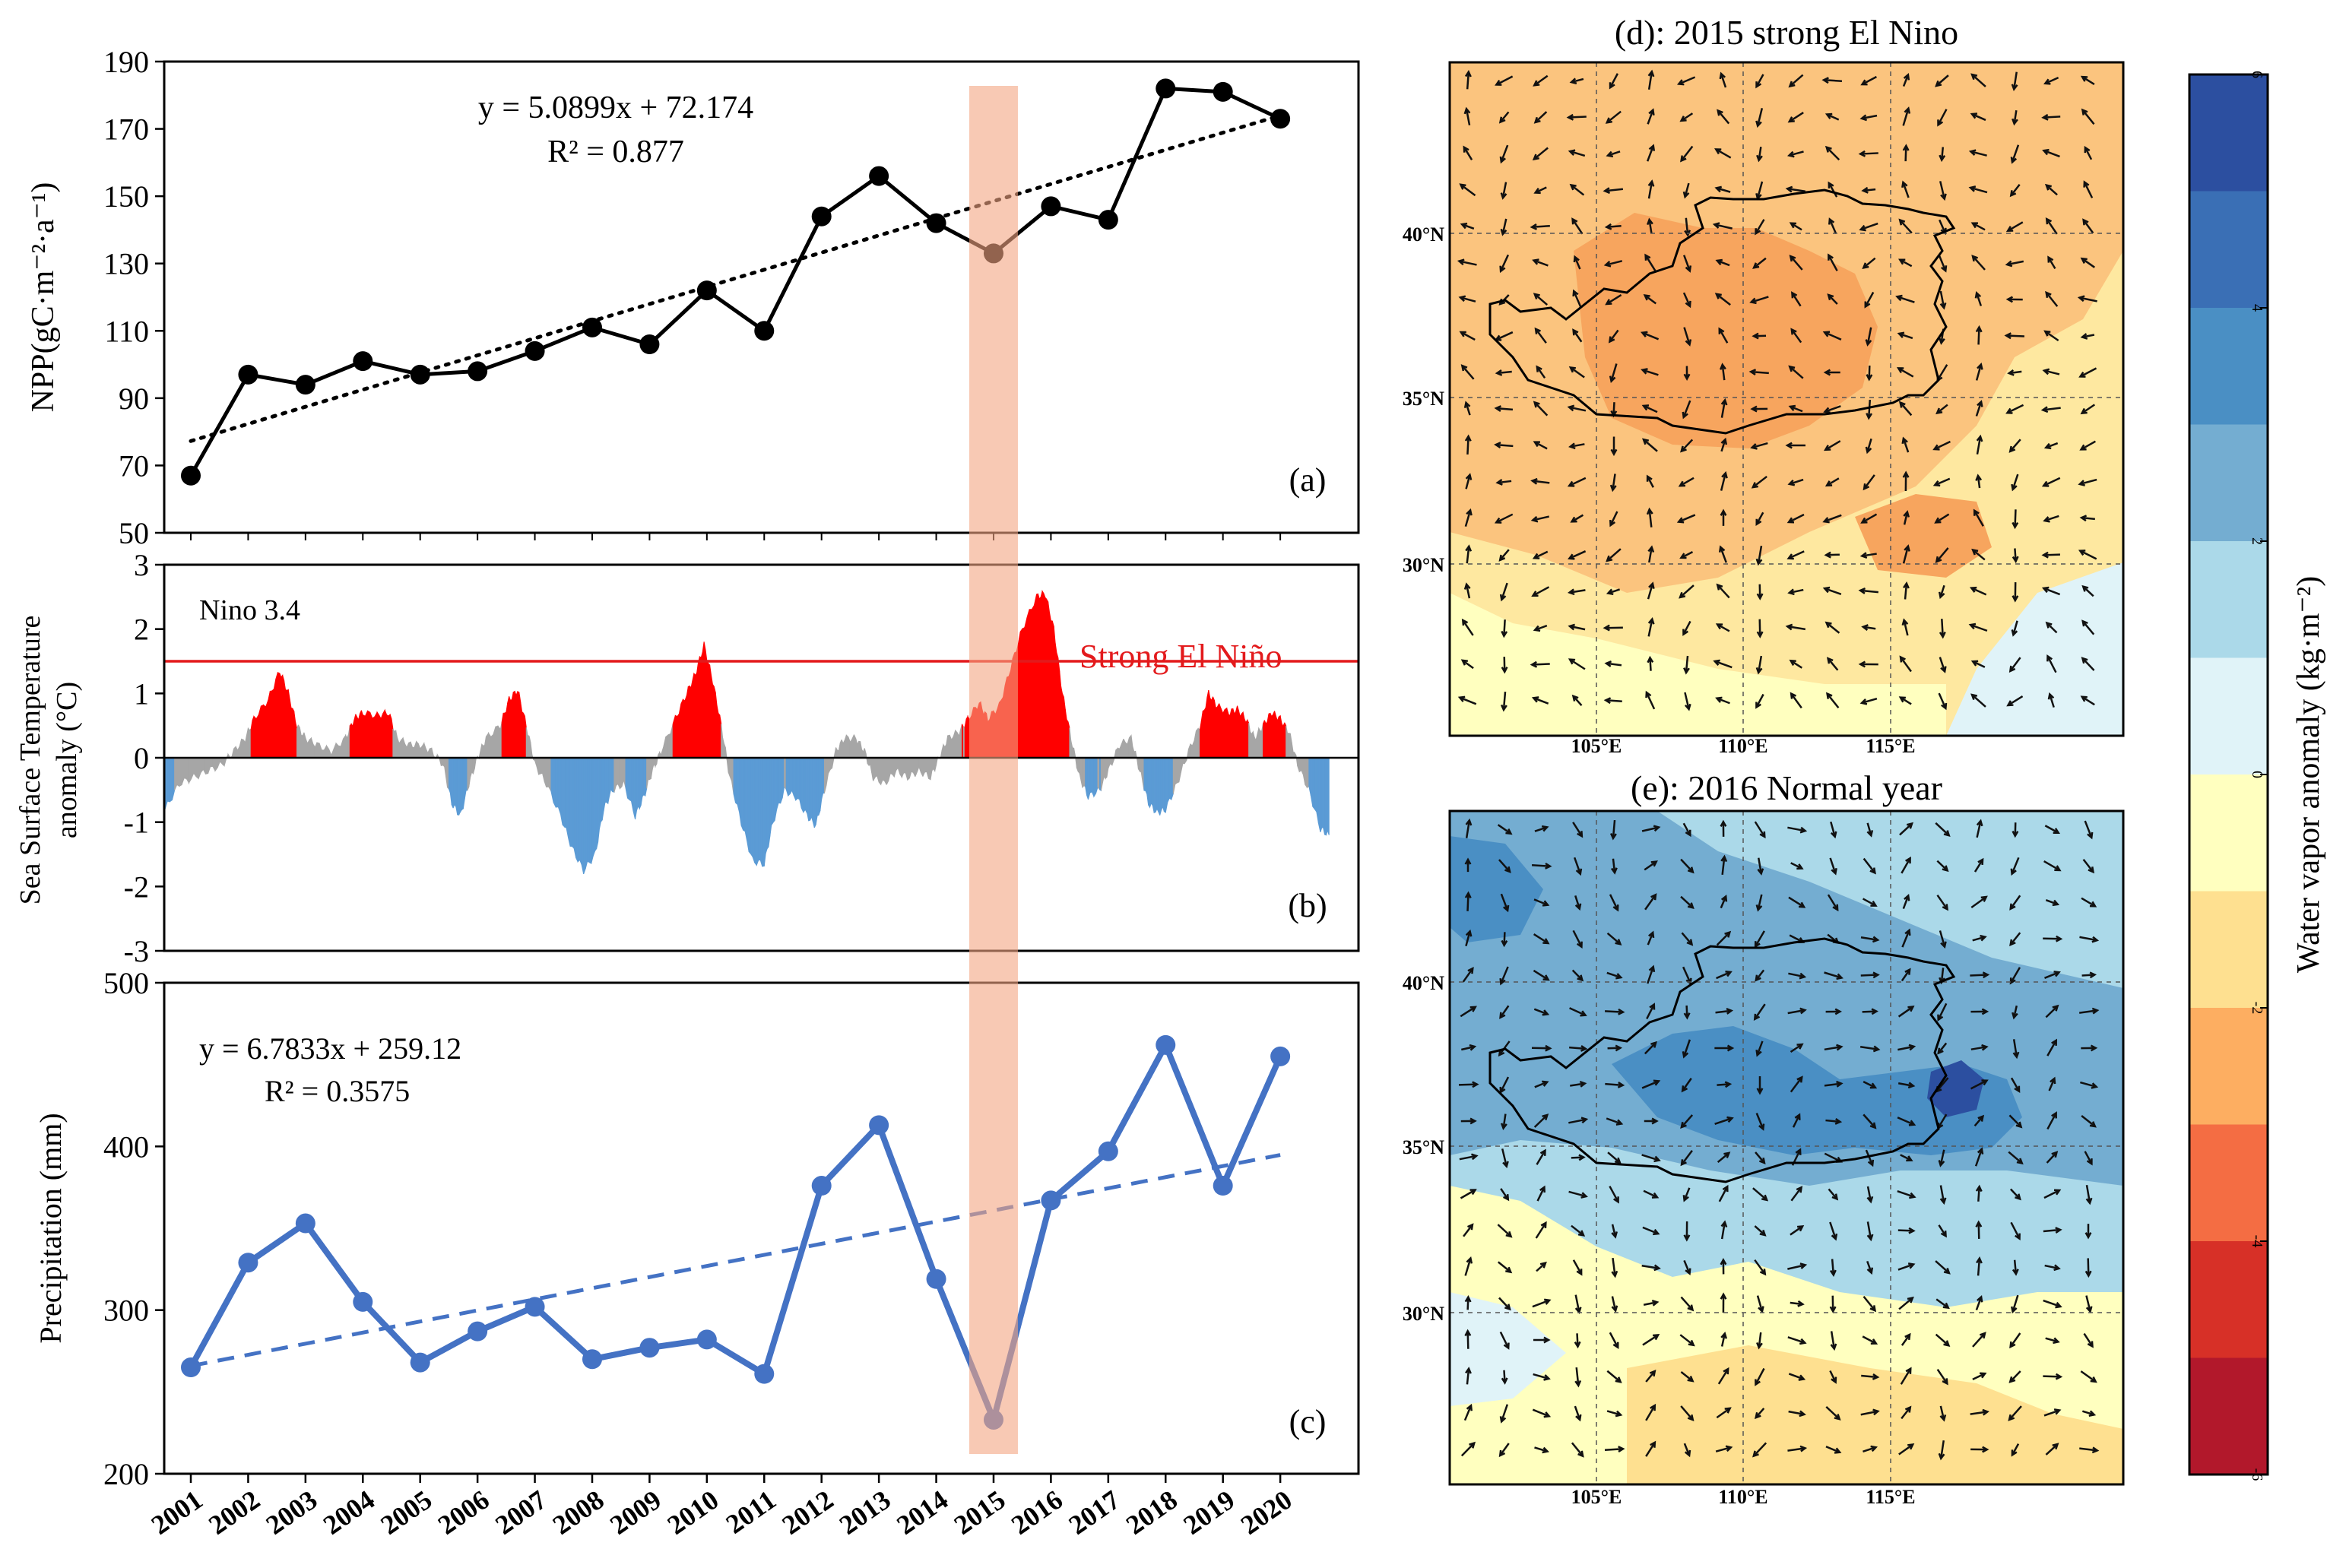 The width and height of the screenshot is (2346, 1568). I want to click on panel-c-xtick-label: 2007, so click(521, 1512).